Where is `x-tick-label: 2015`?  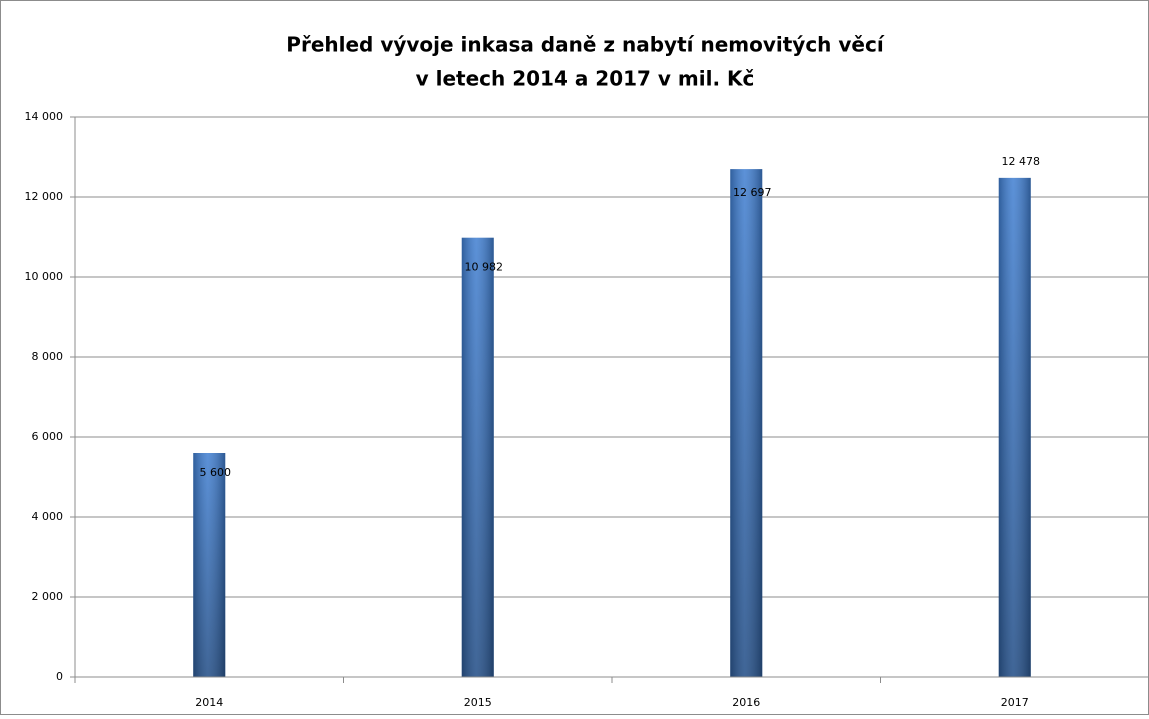
x-tick-label: 2015 is located at coordinates (478, 702).